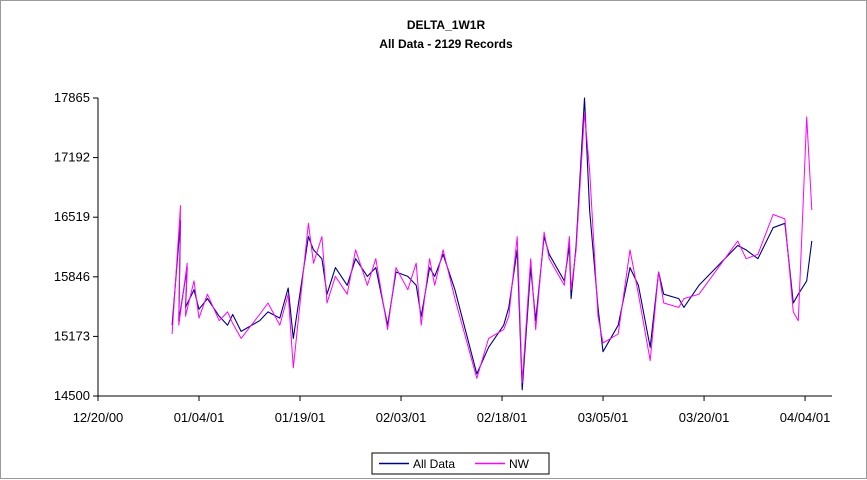  Describe the element at coordinates (805, 417) in the screenshot. I see `x-tick-label: 04/04/01` at that location.